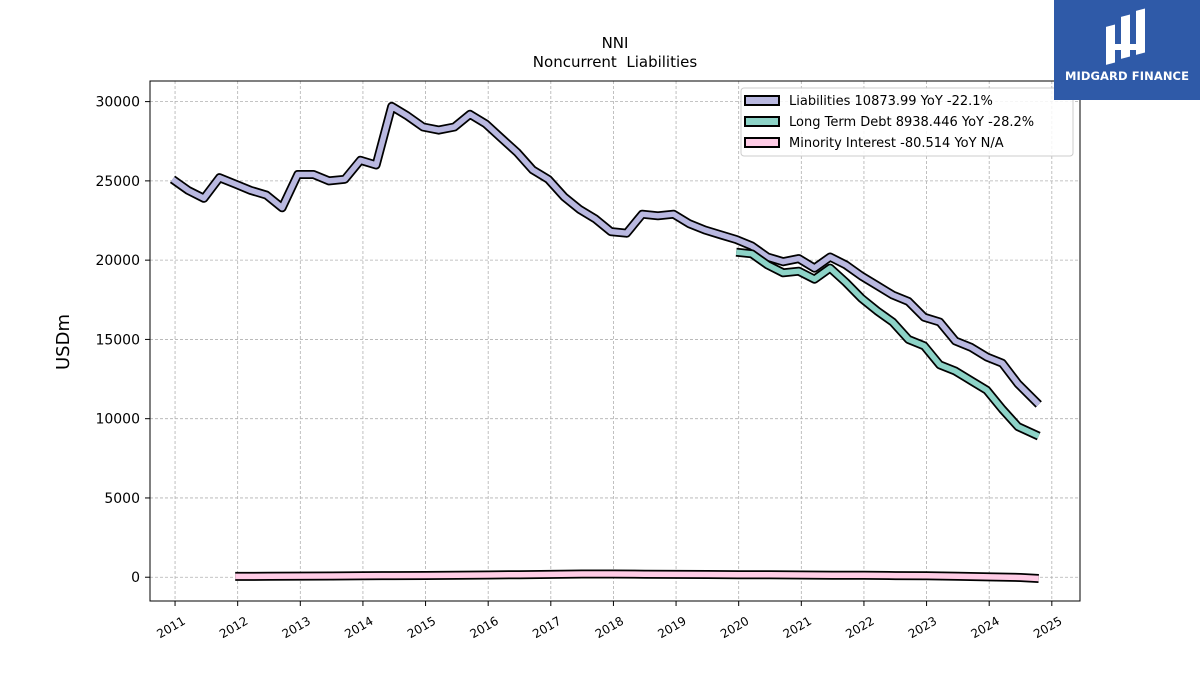 Image resolution: width=1200 pixels, height=675 pixels. Describe the element at coordinates (1125, 36) in the screenshot. I see `midgard-mark-icon` at that location.